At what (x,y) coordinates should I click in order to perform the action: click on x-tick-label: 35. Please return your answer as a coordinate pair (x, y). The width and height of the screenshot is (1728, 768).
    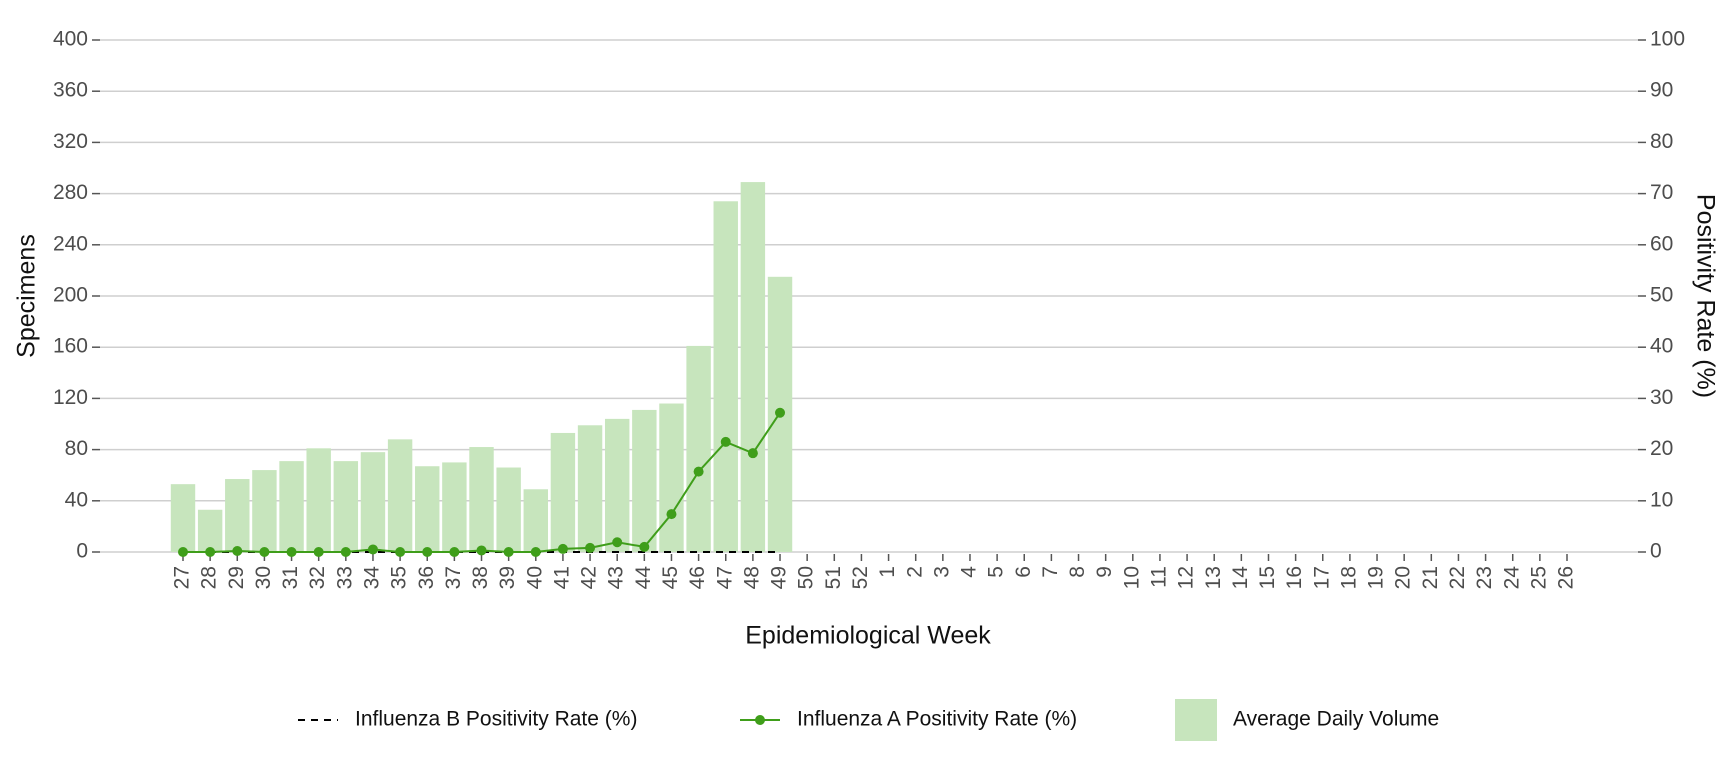
    Looking at the image, I should click on (399, 577).